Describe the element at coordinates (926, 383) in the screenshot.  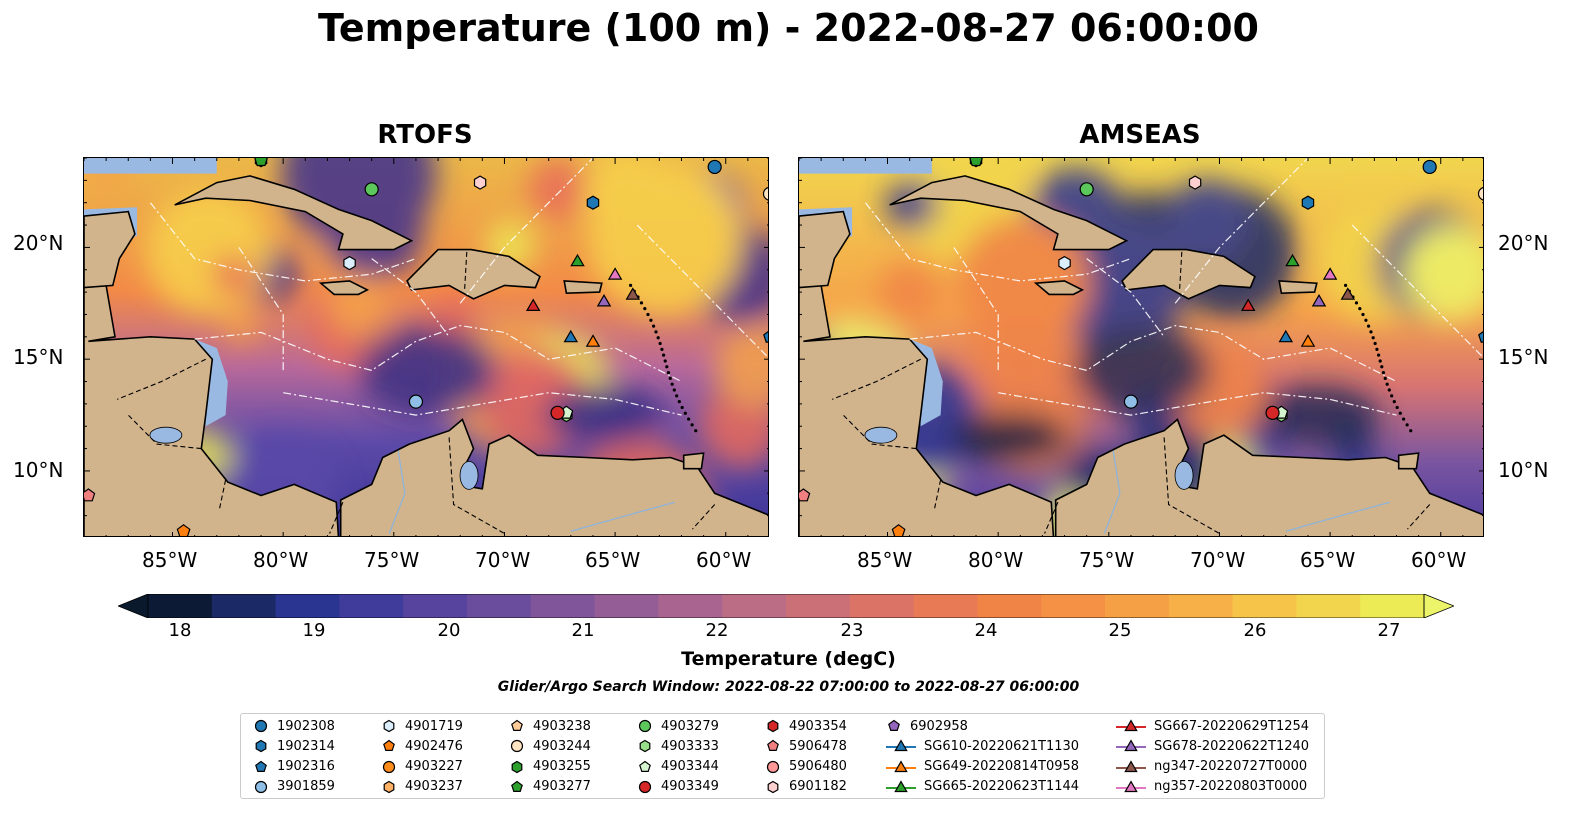
I see `shallow-shelf` at that location.